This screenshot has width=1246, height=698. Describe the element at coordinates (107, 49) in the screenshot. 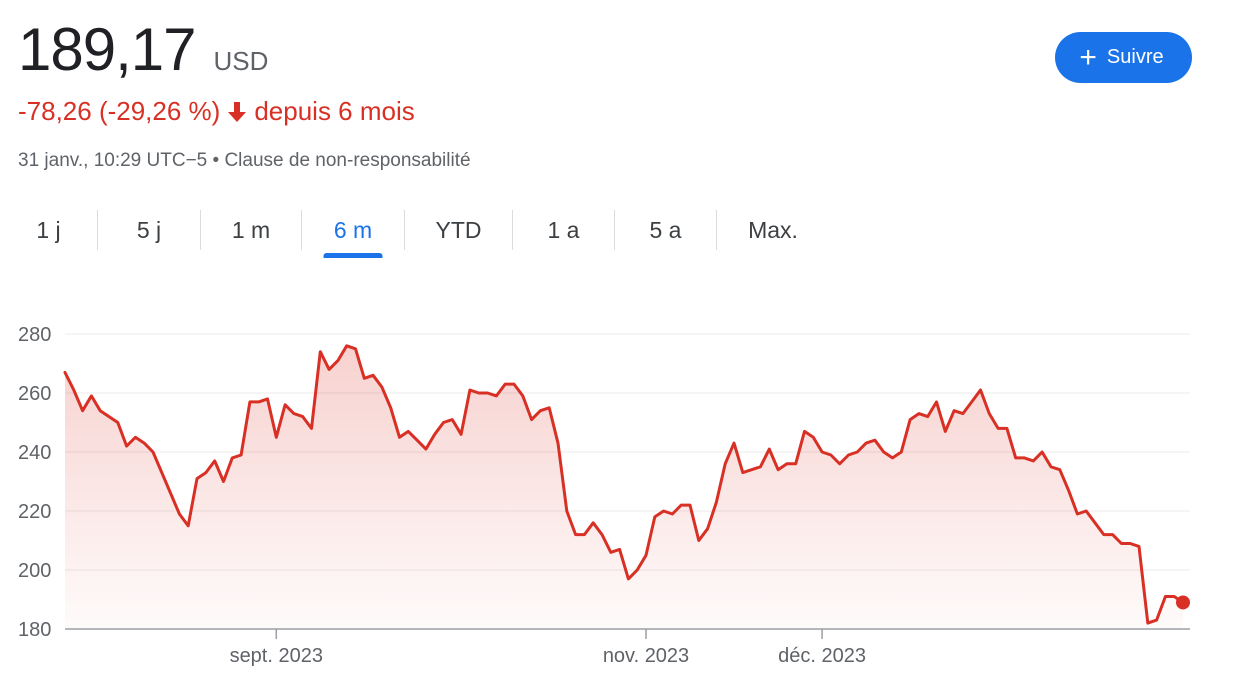

I see `current-price: 189,17` at that location.